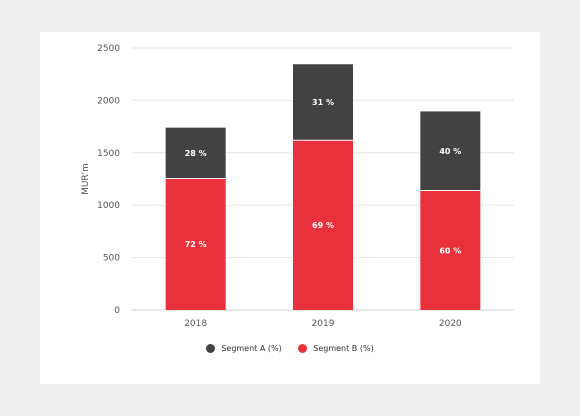 This screenshot has height=416, width=580. I want to click on bar-segment-a-2020, so click(450, 151).